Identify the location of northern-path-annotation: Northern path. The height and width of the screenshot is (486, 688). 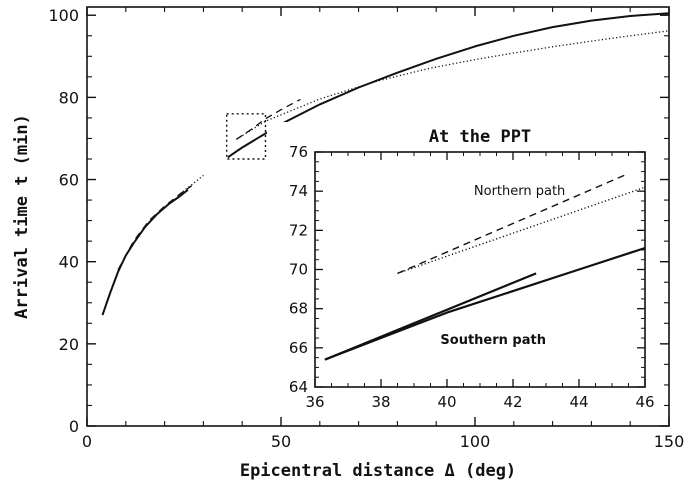
(519, 191).